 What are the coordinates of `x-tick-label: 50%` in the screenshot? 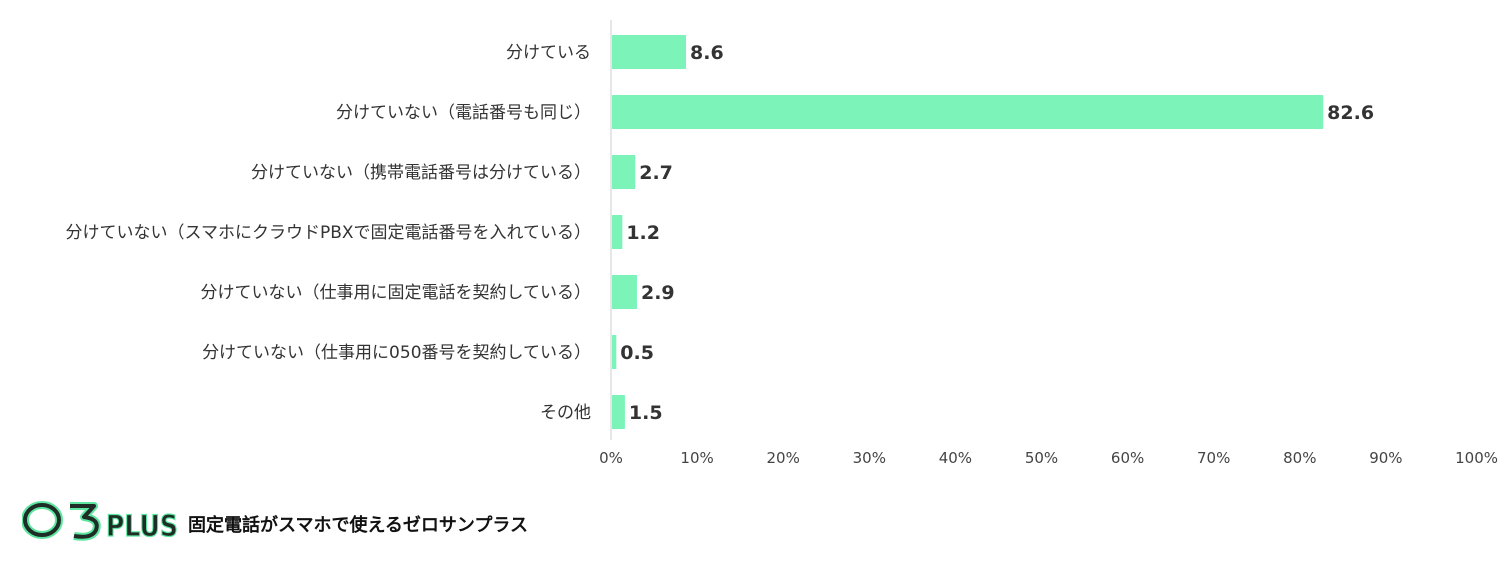 It's located at (1041, 458).